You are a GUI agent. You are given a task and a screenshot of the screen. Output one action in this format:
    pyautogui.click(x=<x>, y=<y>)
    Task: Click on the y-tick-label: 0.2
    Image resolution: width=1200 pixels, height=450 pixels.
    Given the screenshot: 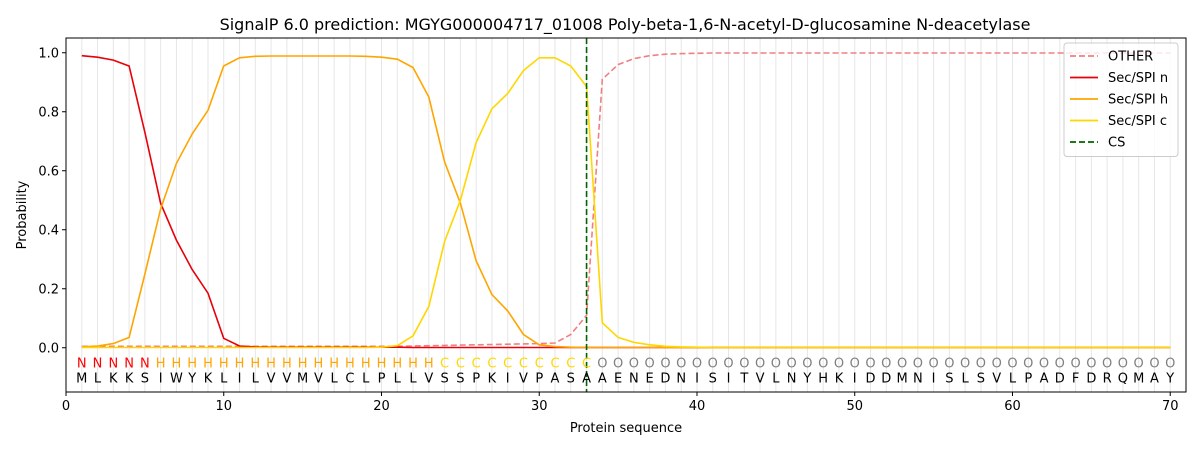 What is the action you would take?
    pyautogui.click(x=48, y=289)
    